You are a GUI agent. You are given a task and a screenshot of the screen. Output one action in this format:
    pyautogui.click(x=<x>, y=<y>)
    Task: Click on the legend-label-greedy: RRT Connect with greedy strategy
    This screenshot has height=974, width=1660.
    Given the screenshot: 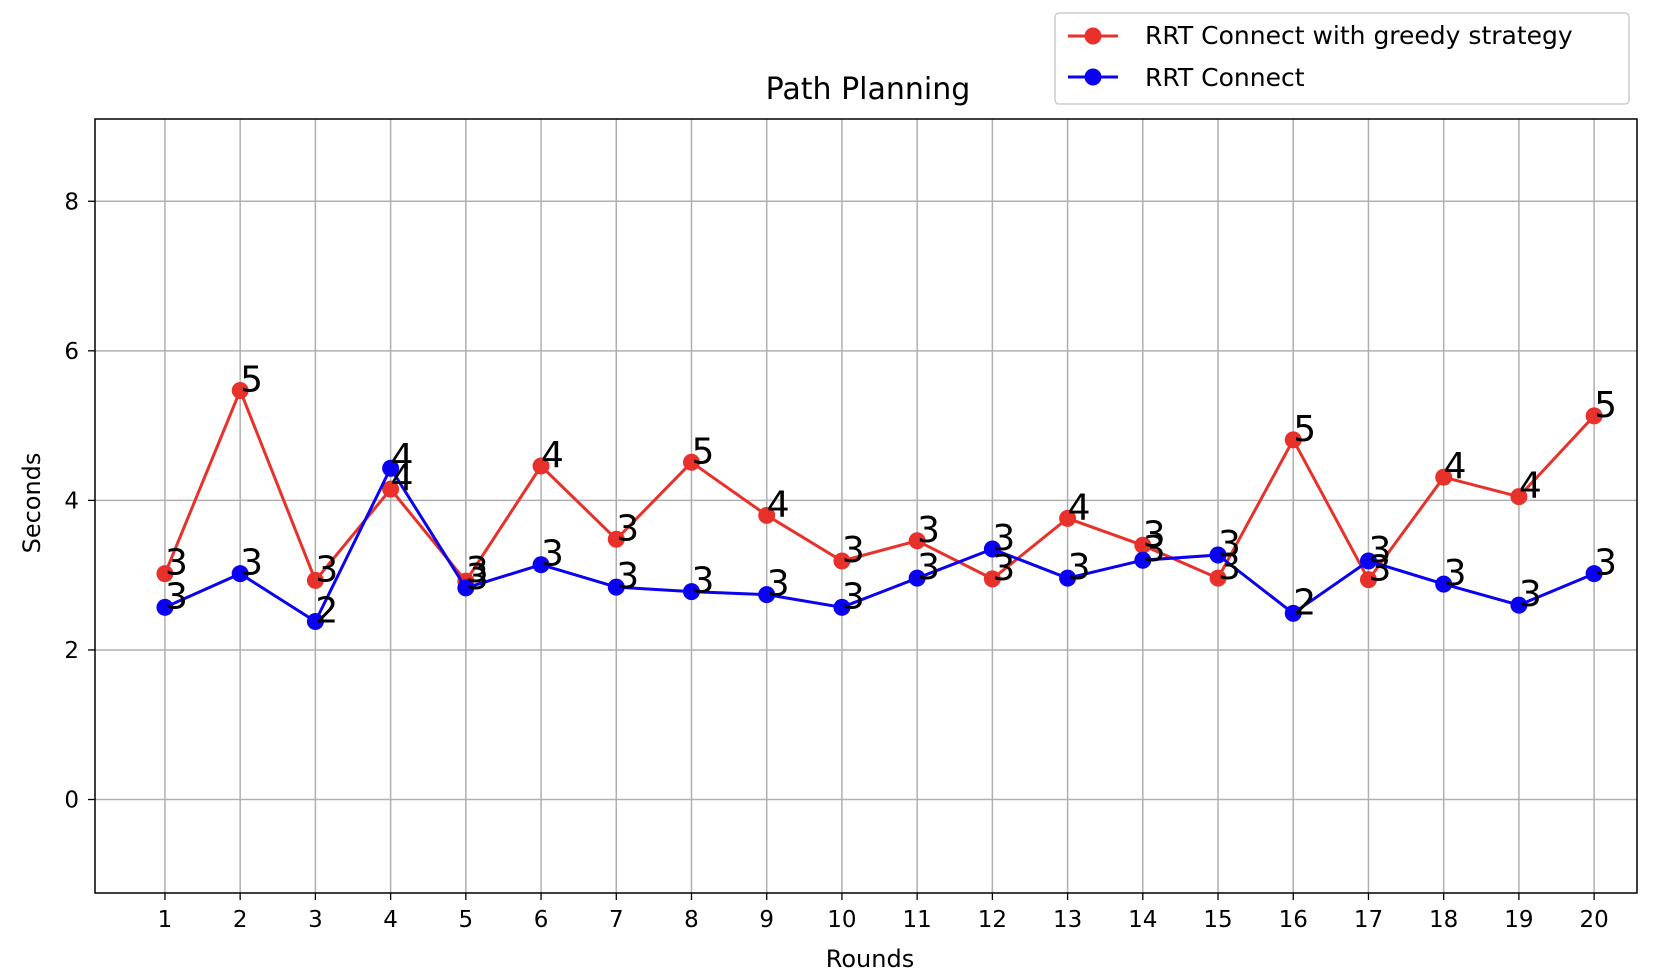 What is the action you would take?
    pyautogui.click(x=1359, y=35)
    